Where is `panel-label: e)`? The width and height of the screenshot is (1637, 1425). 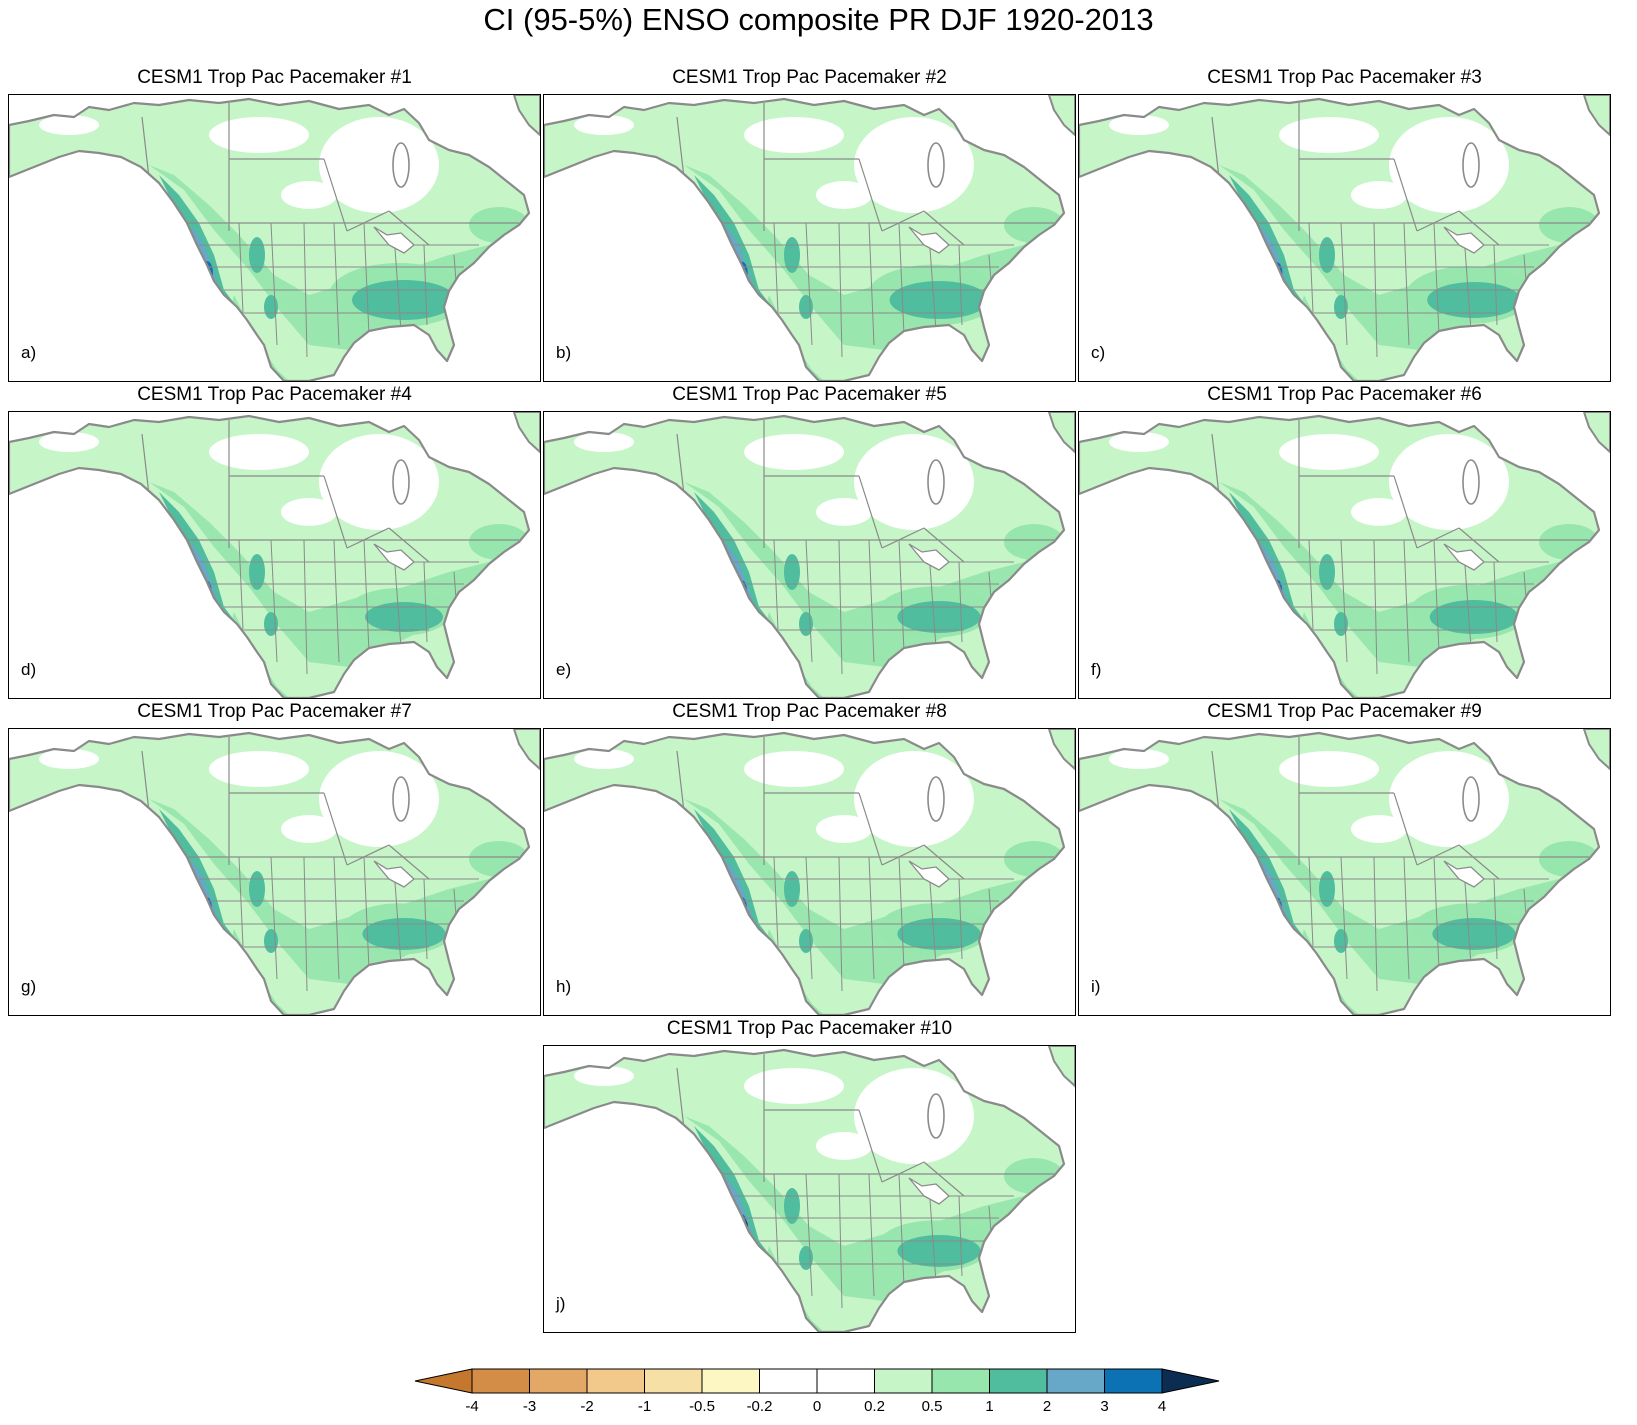 panel-label: e) is located at coordinates (564, 669).